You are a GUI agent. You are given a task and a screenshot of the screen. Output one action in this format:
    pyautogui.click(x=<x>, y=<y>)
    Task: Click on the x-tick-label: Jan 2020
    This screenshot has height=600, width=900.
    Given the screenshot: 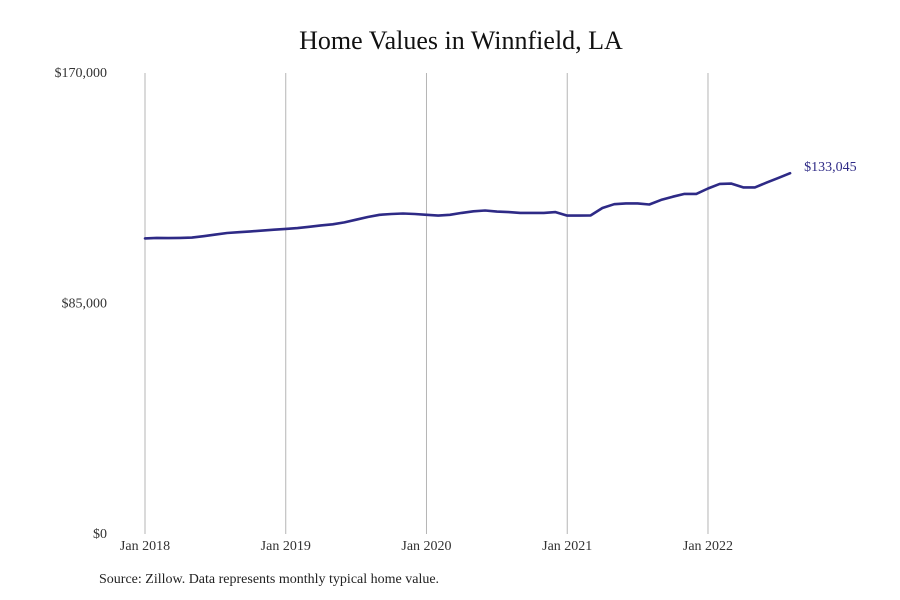 What is the action you would take?
    pyautogui.click(x=426, y=546)
    